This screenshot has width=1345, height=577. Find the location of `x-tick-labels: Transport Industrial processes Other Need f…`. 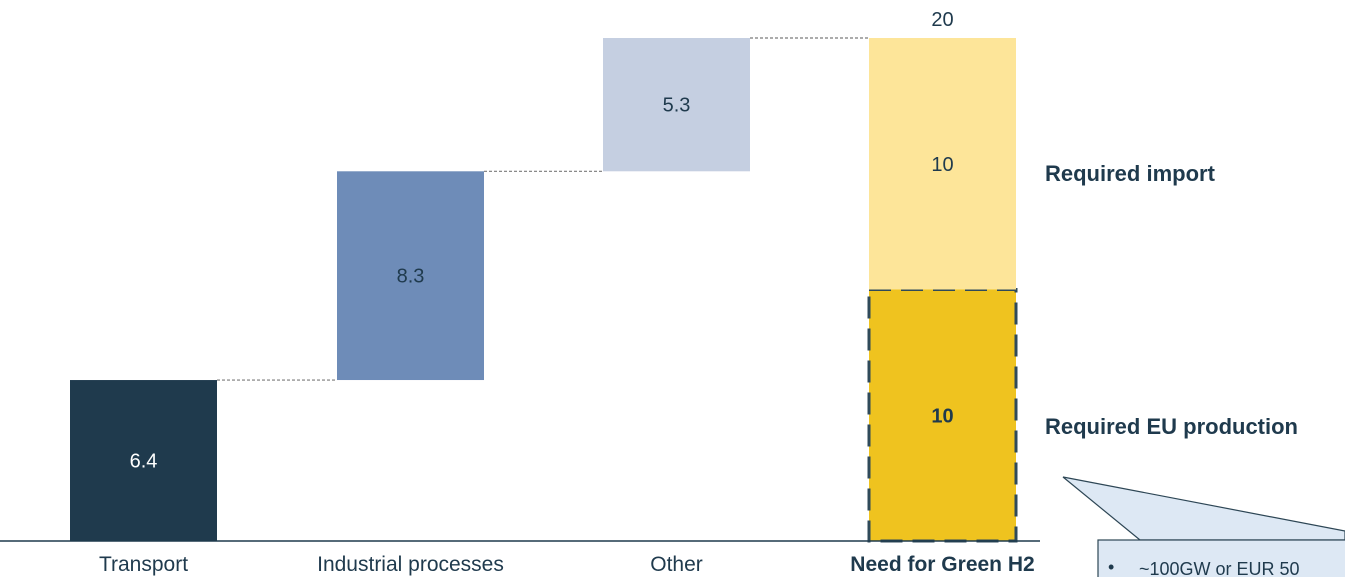

x-tick-labels: Transport Industrial processes Other Need f… is located at coordinates (567, 564).